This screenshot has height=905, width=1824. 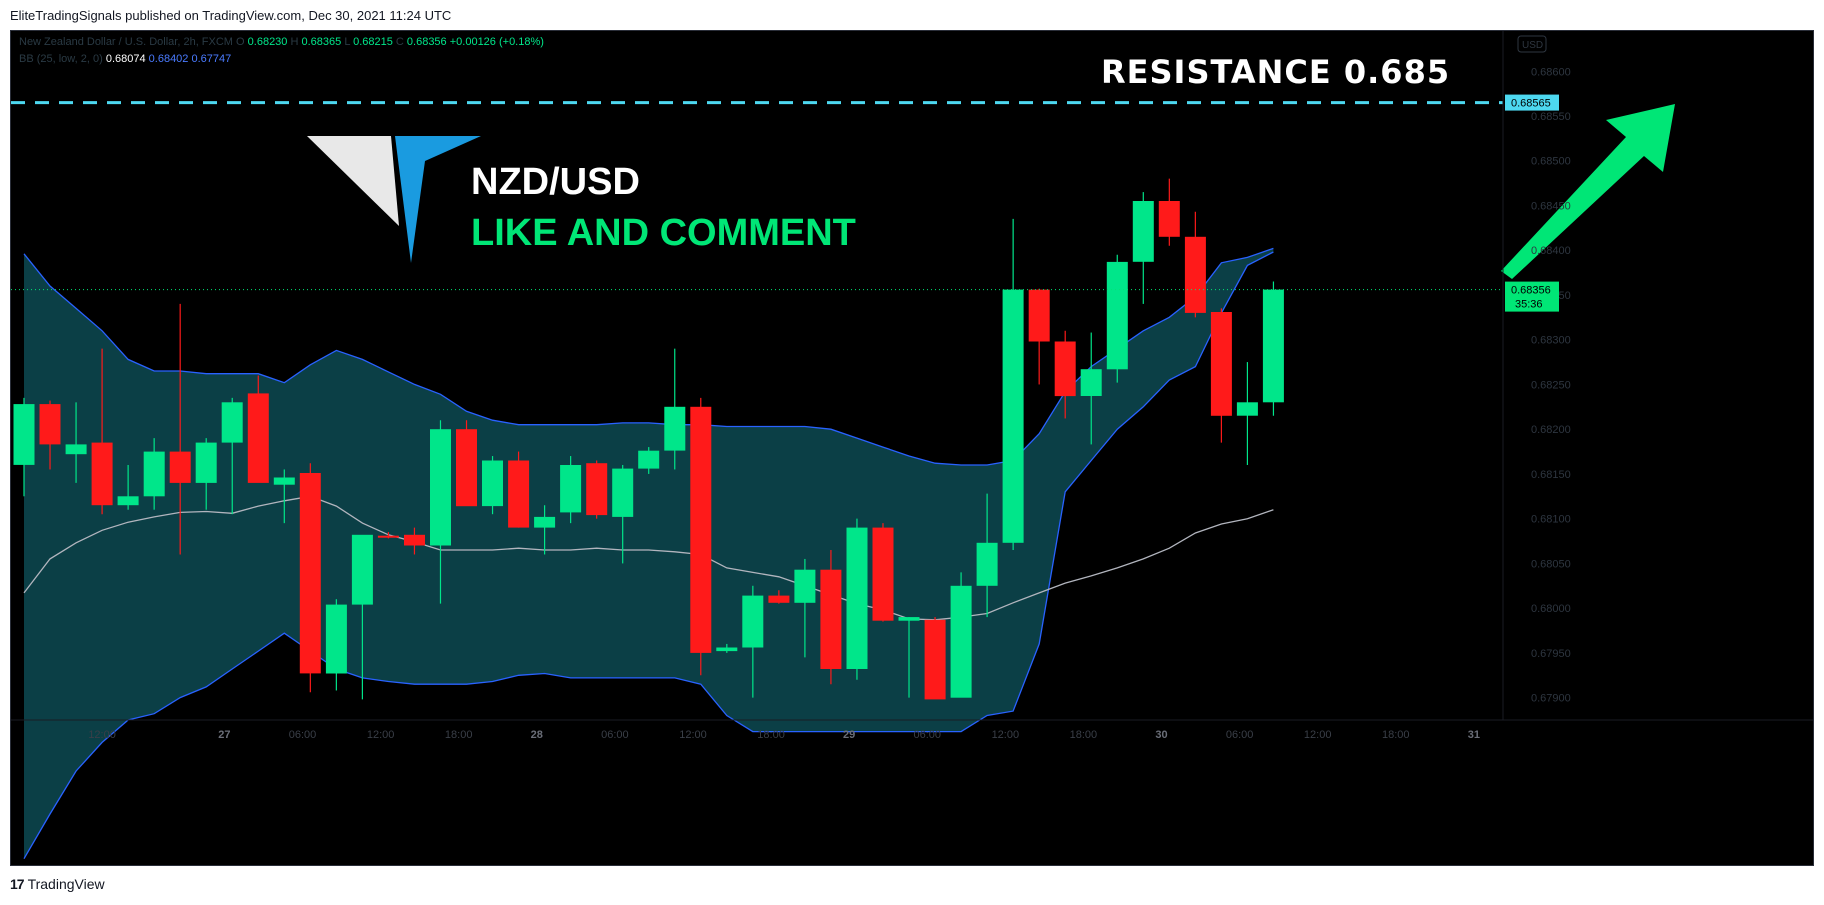 I want to click on y-tick-label: 0.68100, so click(x=1551, y=520).